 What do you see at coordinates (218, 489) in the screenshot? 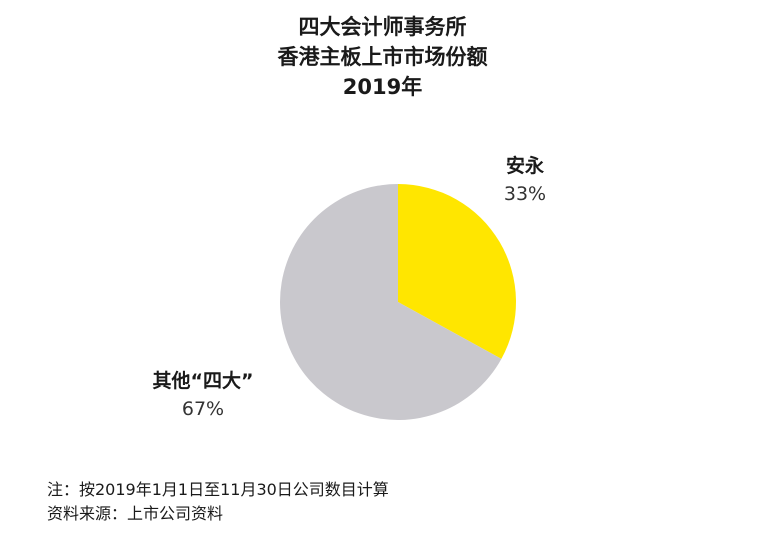
I see `note-line-1: 注：按2019年1月1日至11月30日公司数目计算` at bounding box center [218, 489].